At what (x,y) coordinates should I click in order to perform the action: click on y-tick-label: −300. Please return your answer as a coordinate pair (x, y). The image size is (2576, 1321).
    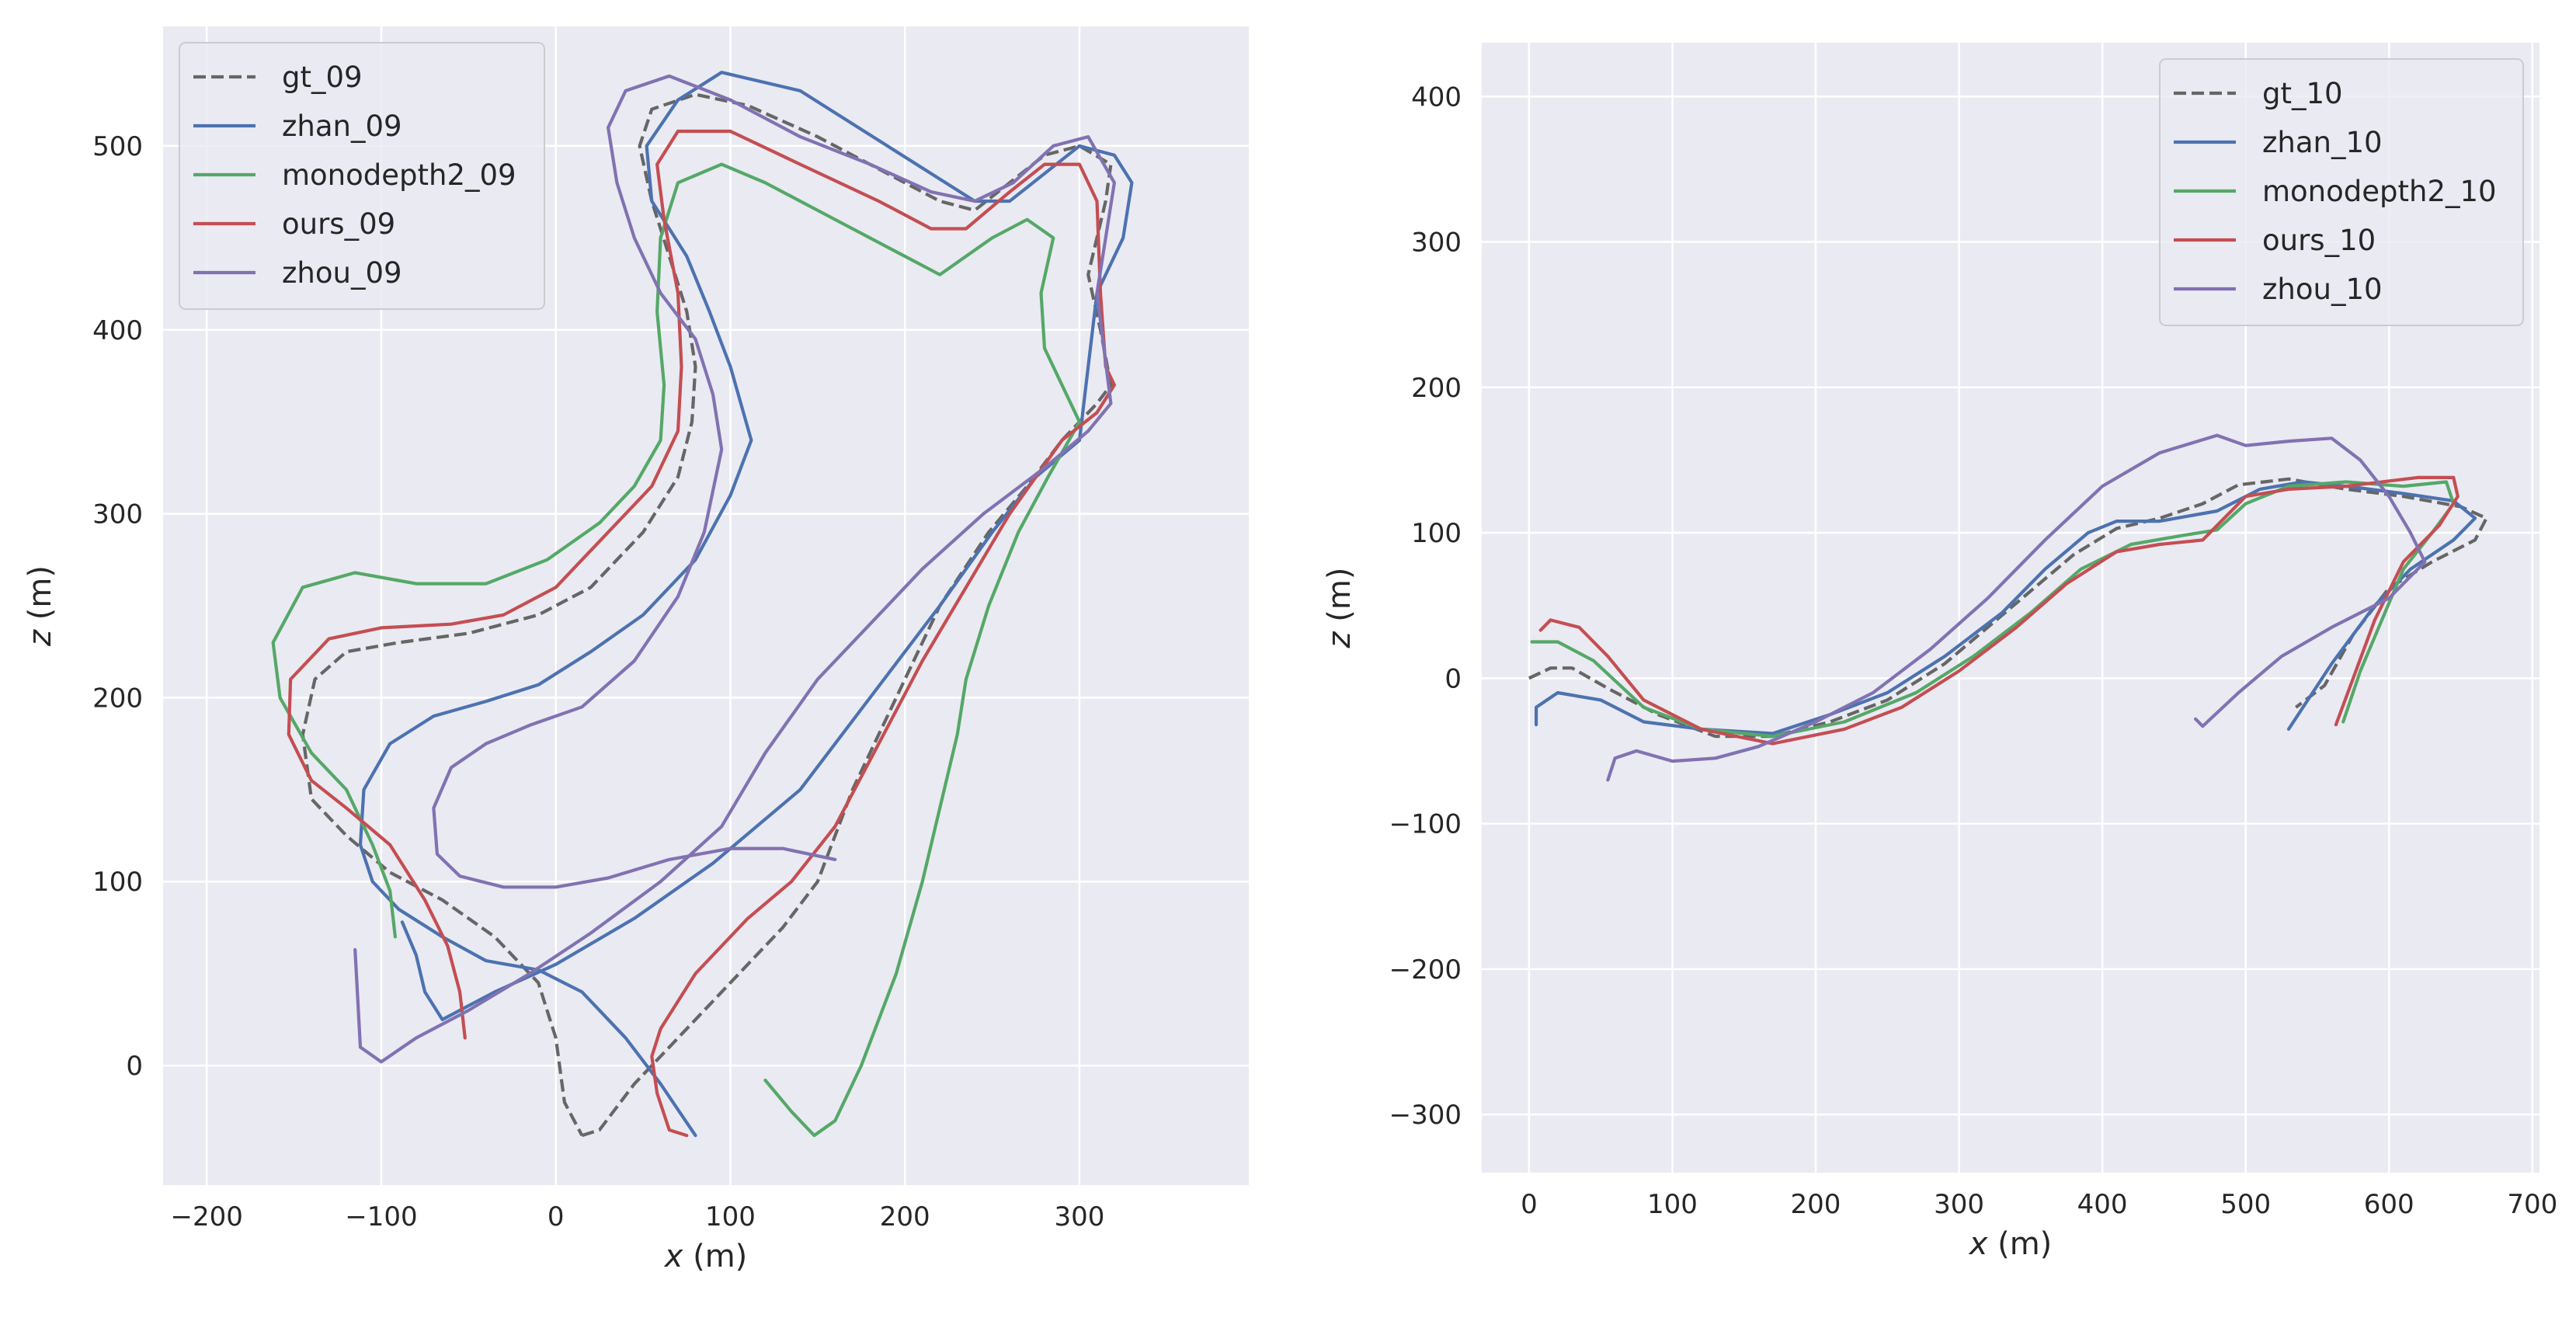
    Looking at the image, I should click on (1425, 1115).